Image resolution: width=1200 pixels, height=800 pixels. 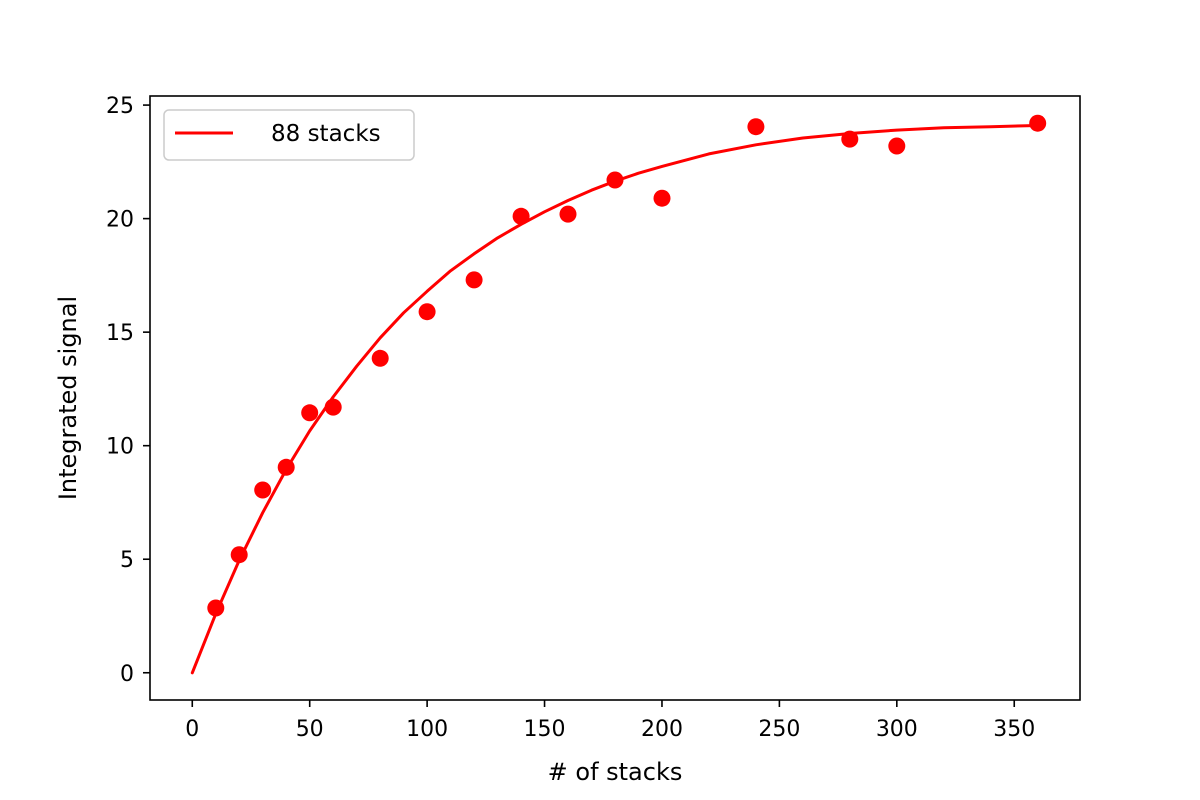 What do you see at coordinates (610, 721) in the screenshot?
I see `x-axis-ticks: 0 50 100 150 200 250 300 350` at bounding box center [610, 721].